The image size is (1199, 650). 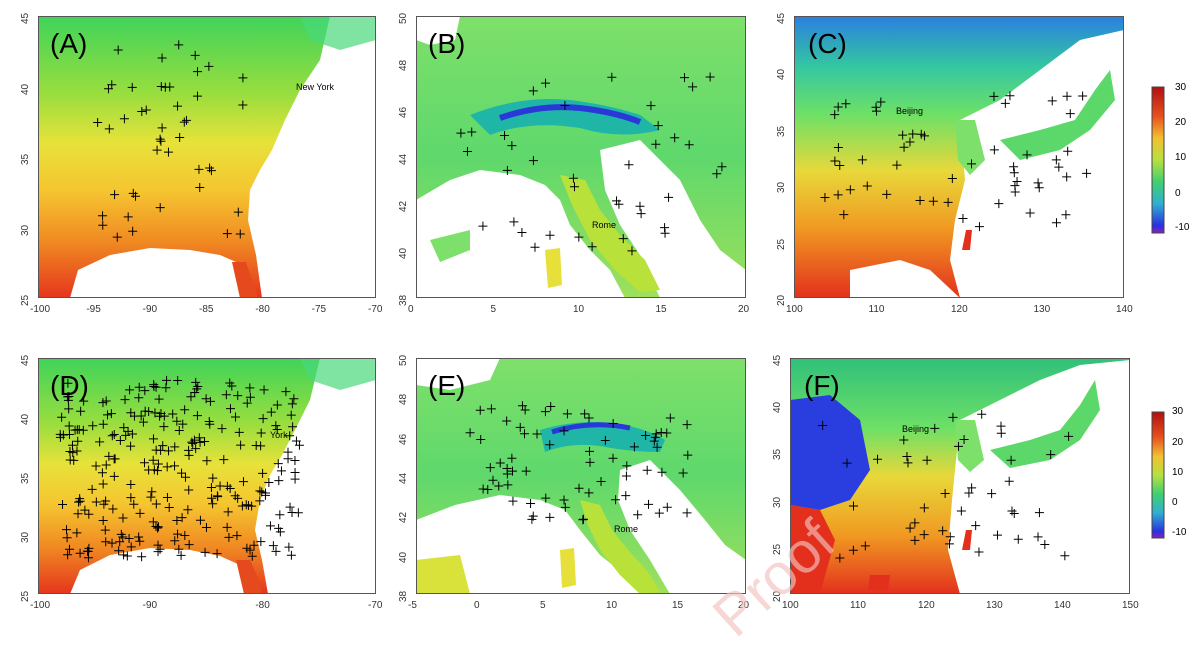 I want to click on x-tick-b: 10, so click(x=579, y=309).